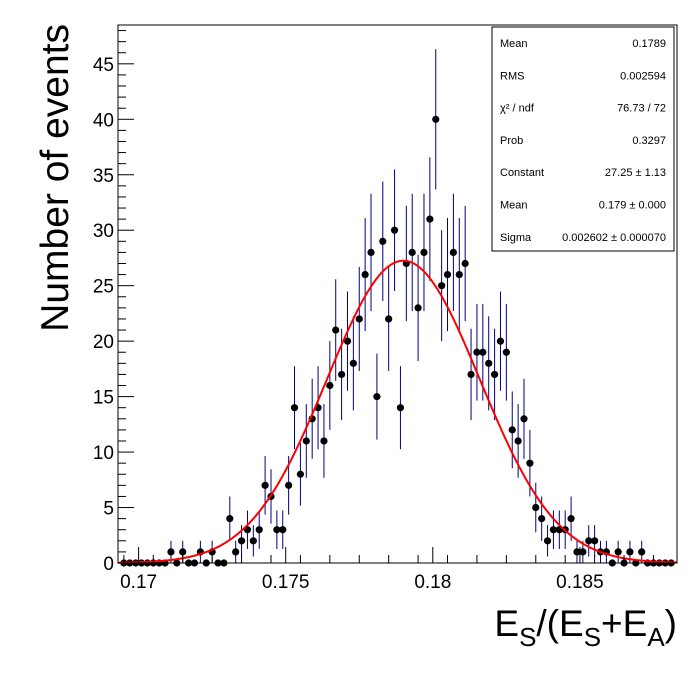 The image size is (696, 674). Describe the element at coordinates (103, 176) in the screenshot. I see `y-tick-label: 35` at that location.